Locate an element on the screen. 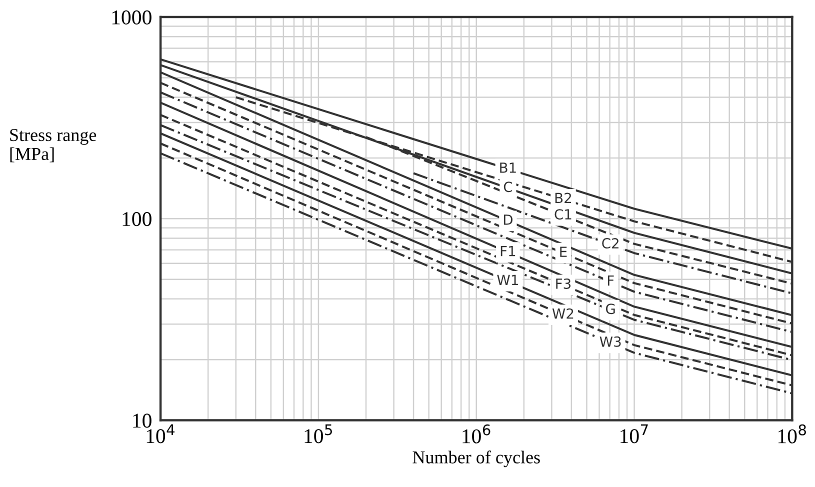 The width and height of the screenshot is (815, 487). y-tick-label: 10 is located at coordinates (142, 421).